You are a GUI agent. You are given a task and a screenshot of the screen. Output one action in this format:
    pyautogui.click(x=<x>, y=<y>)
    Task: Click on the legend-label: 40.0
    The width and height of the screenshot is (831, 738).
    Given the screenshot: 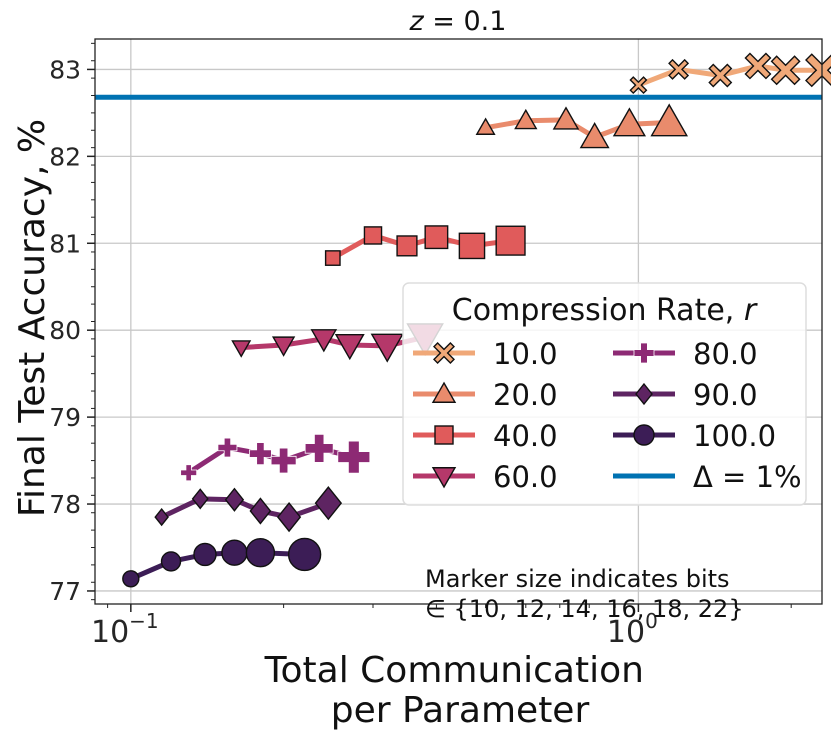 What is the action you would take?
    pyautogui.click(x=525, y=436)
    